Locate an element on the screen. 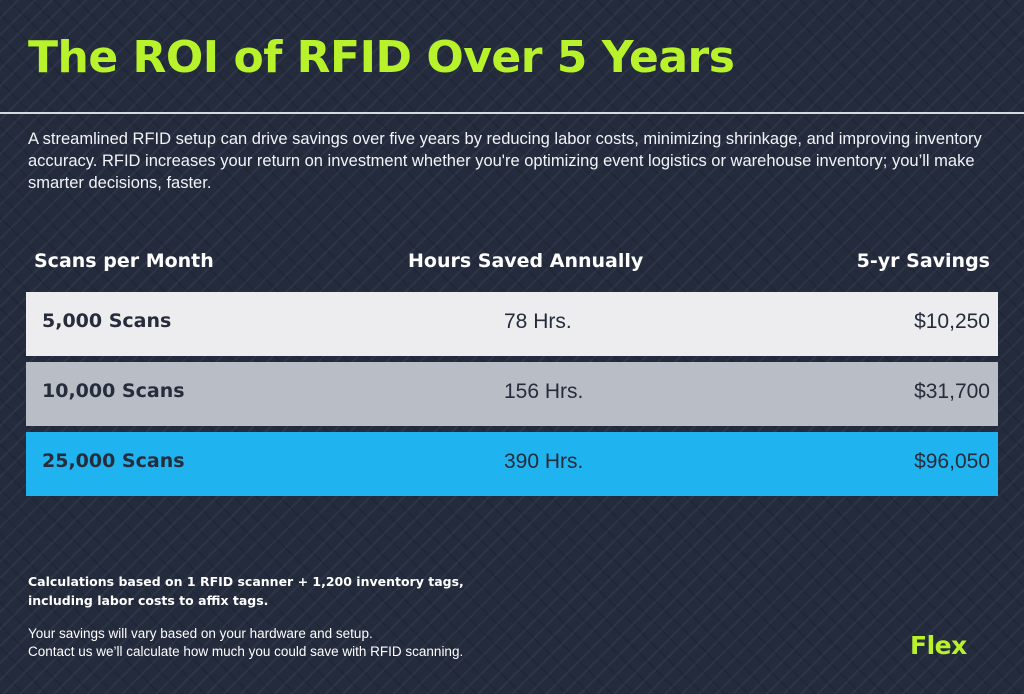 The image size is (1024, 694). row-hours: 156 Hrs. is located at coordinates (544, 391).